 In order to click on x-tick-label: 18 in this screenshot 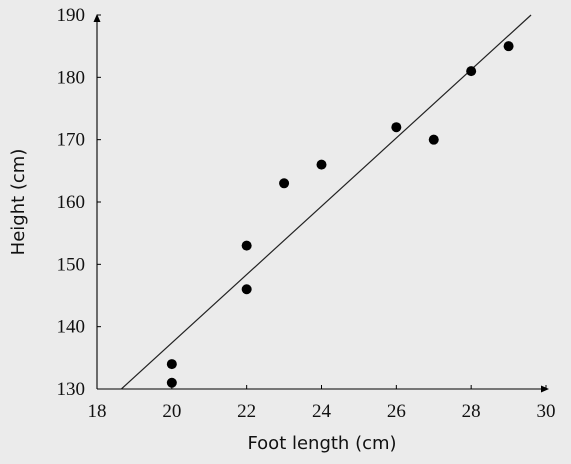, I will do `click(97, 411)`.